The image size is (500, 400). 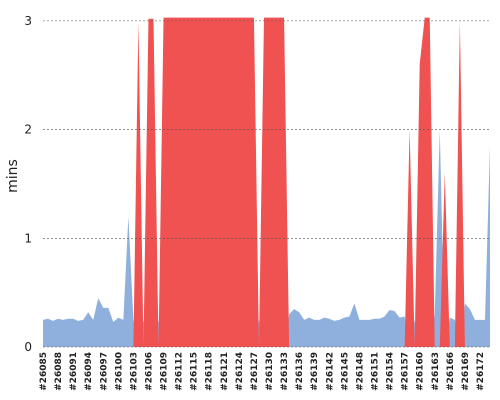 I want to click on y-tick-label: 3, so click(x=28, y=21).